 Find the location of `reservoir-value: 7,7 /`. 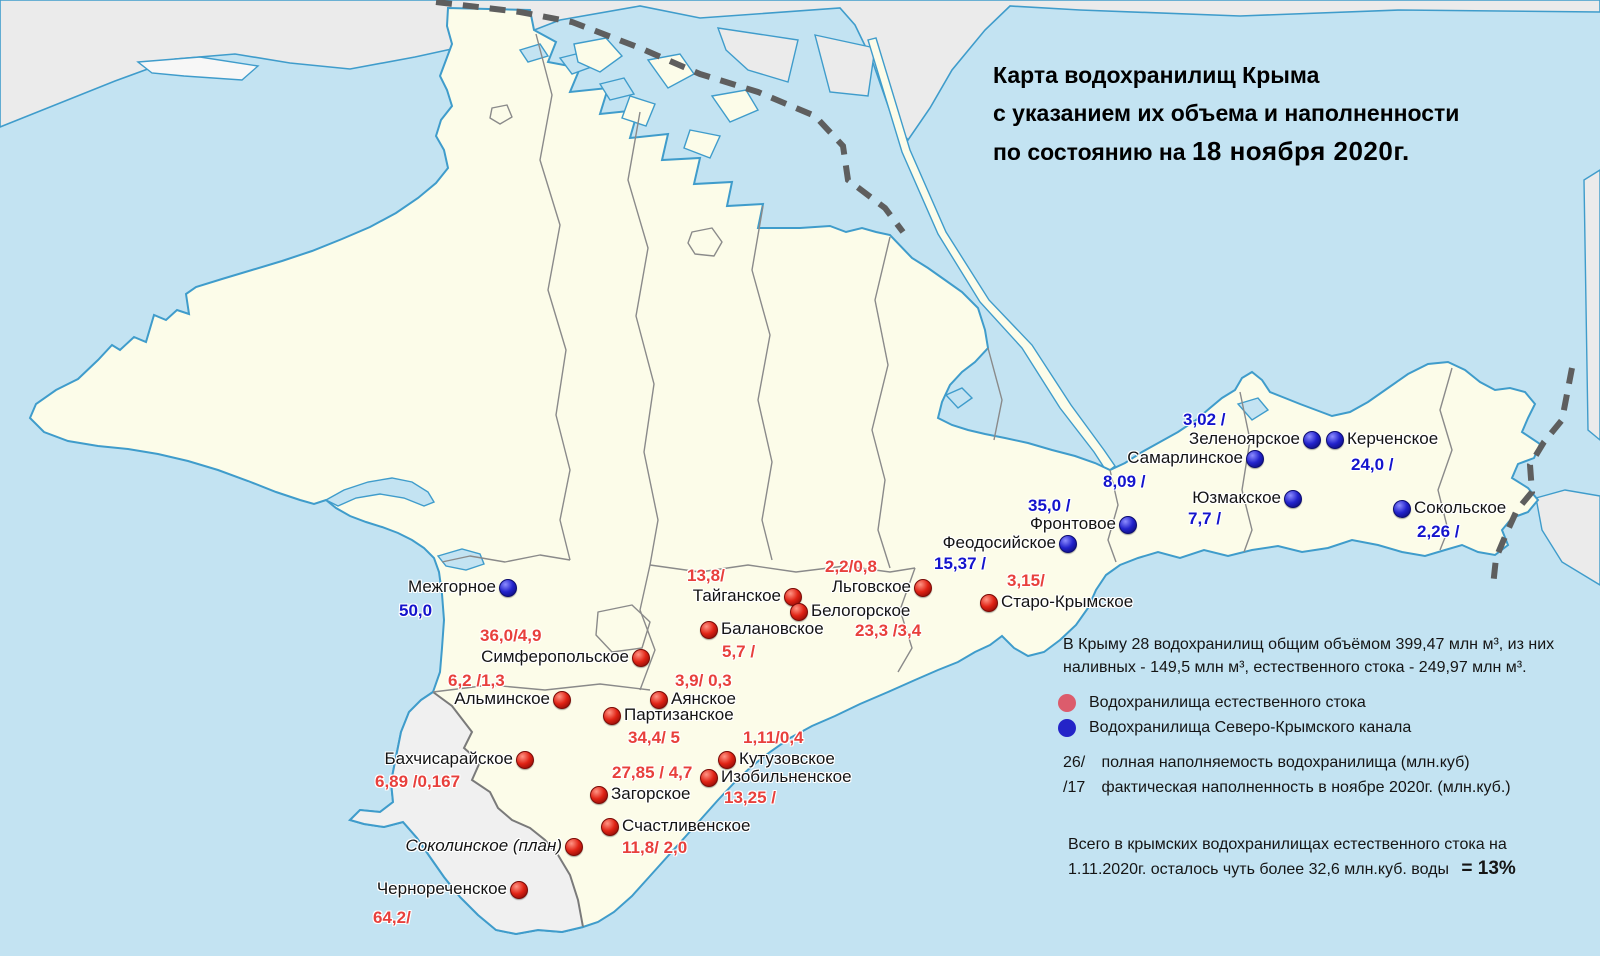

reservoir-value: 7,7 / is located at coordinates (1205, 518).